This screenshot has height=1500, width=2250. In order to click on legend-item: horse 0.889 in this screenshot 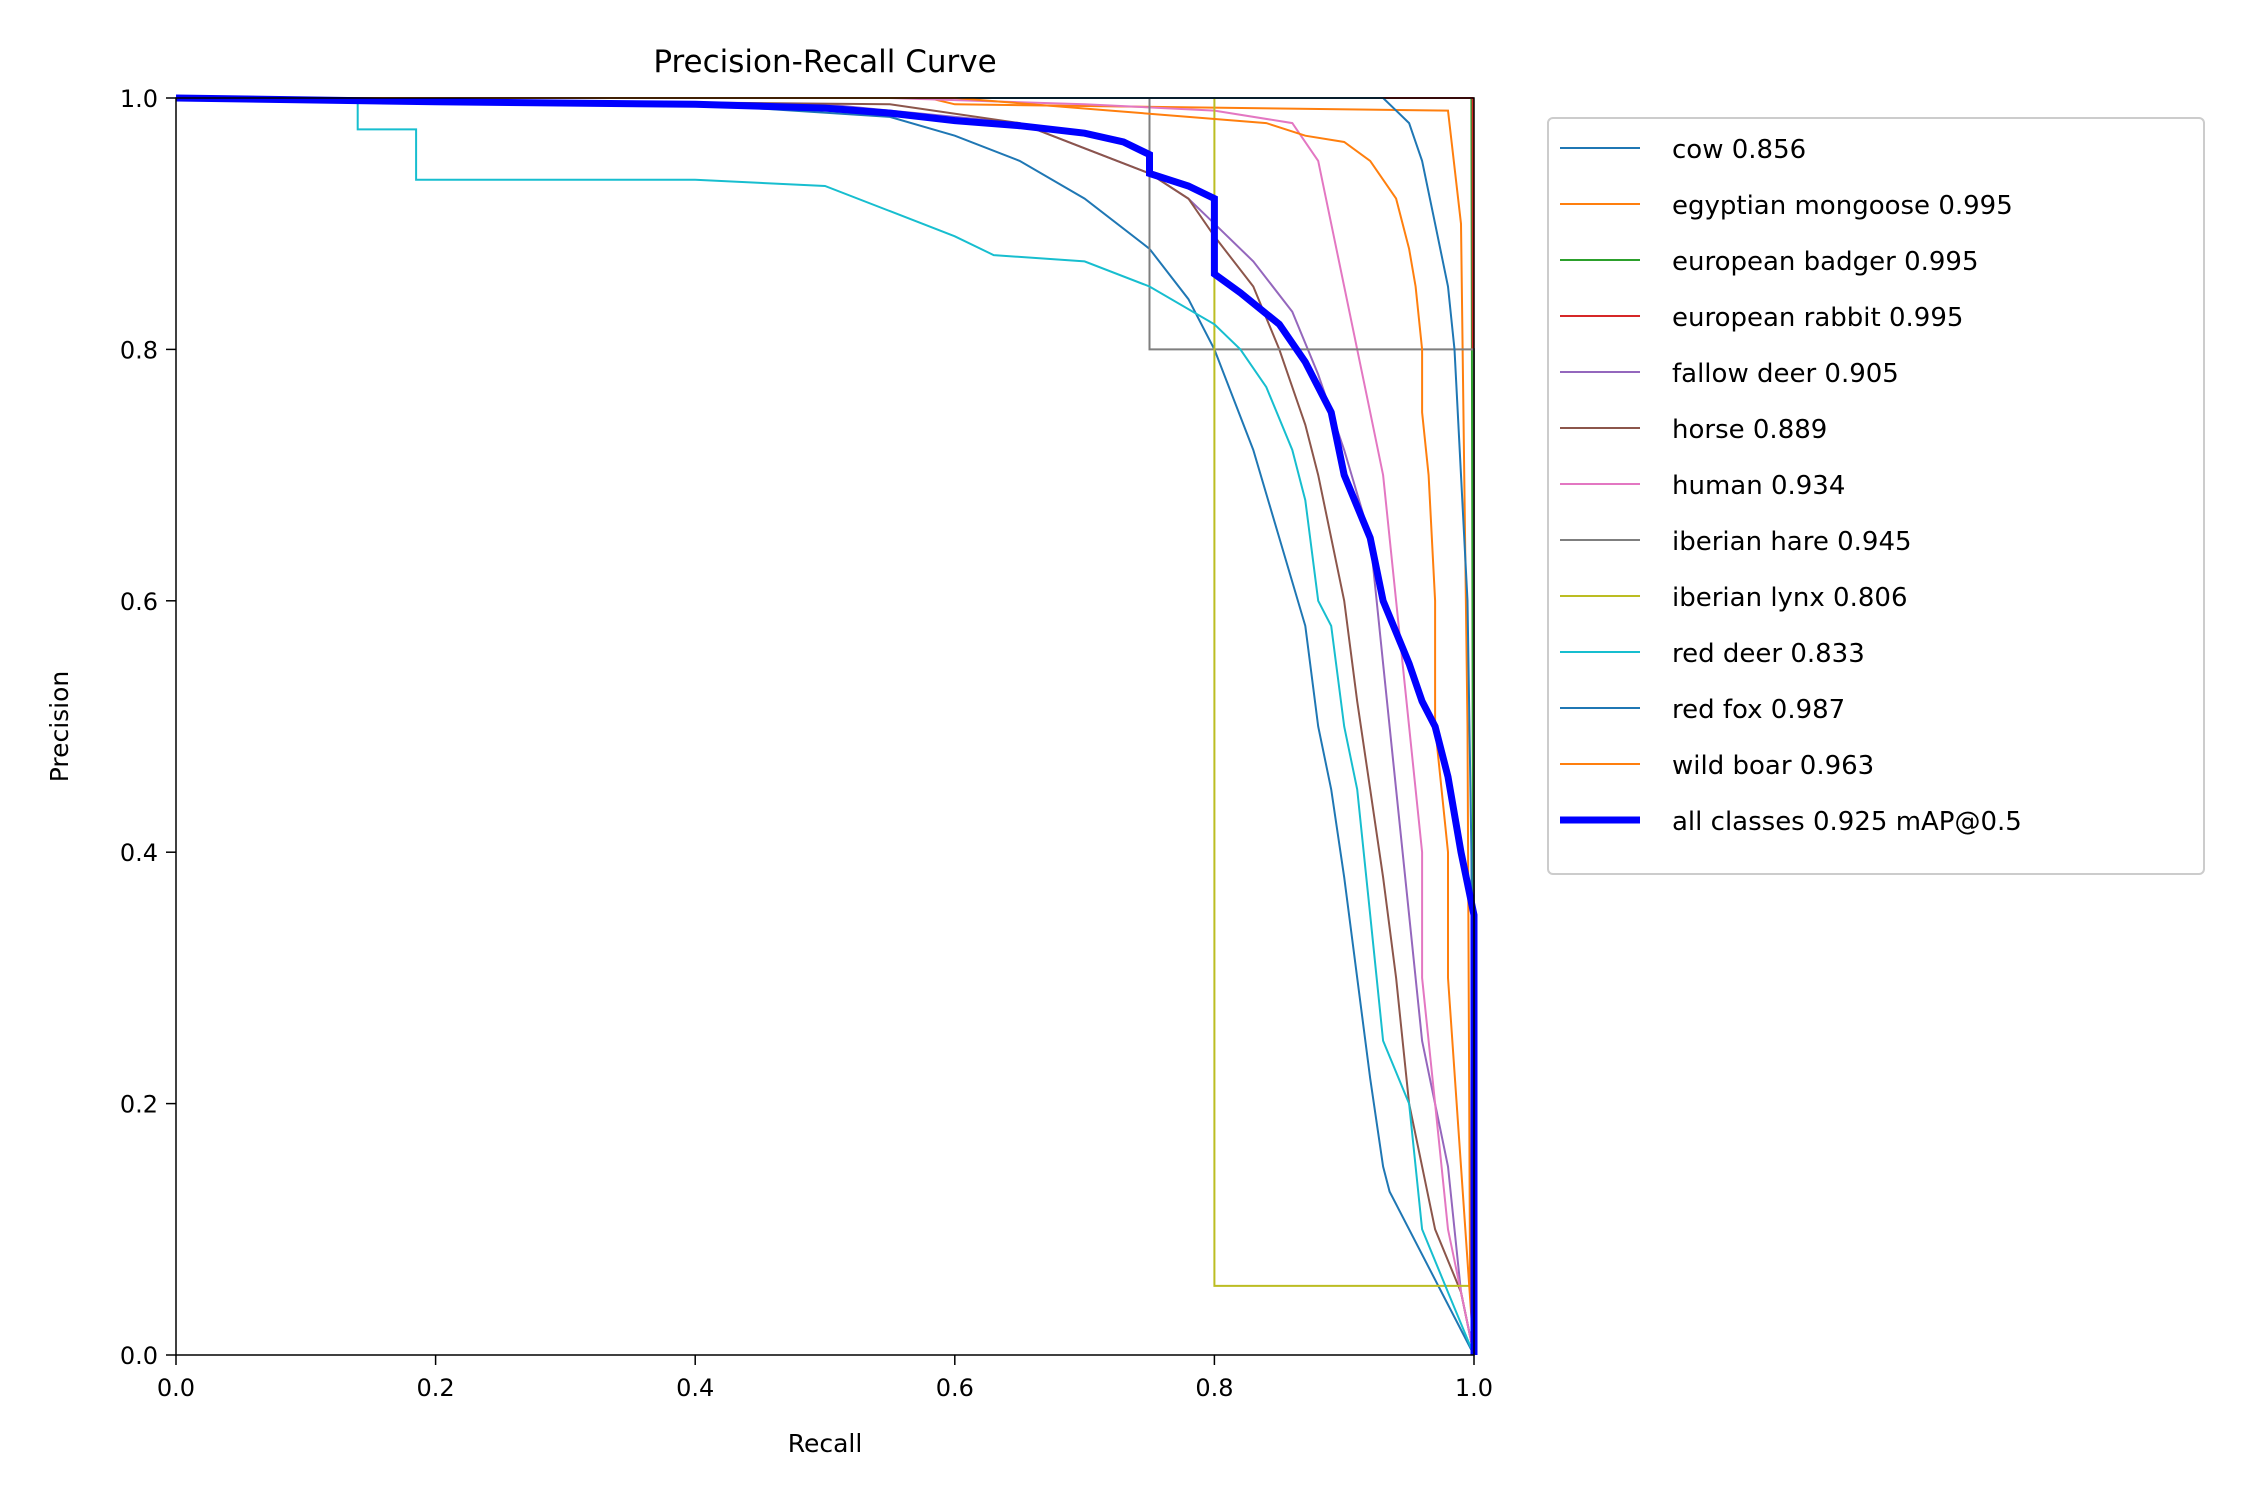, I will do `click(1693, 430)`.